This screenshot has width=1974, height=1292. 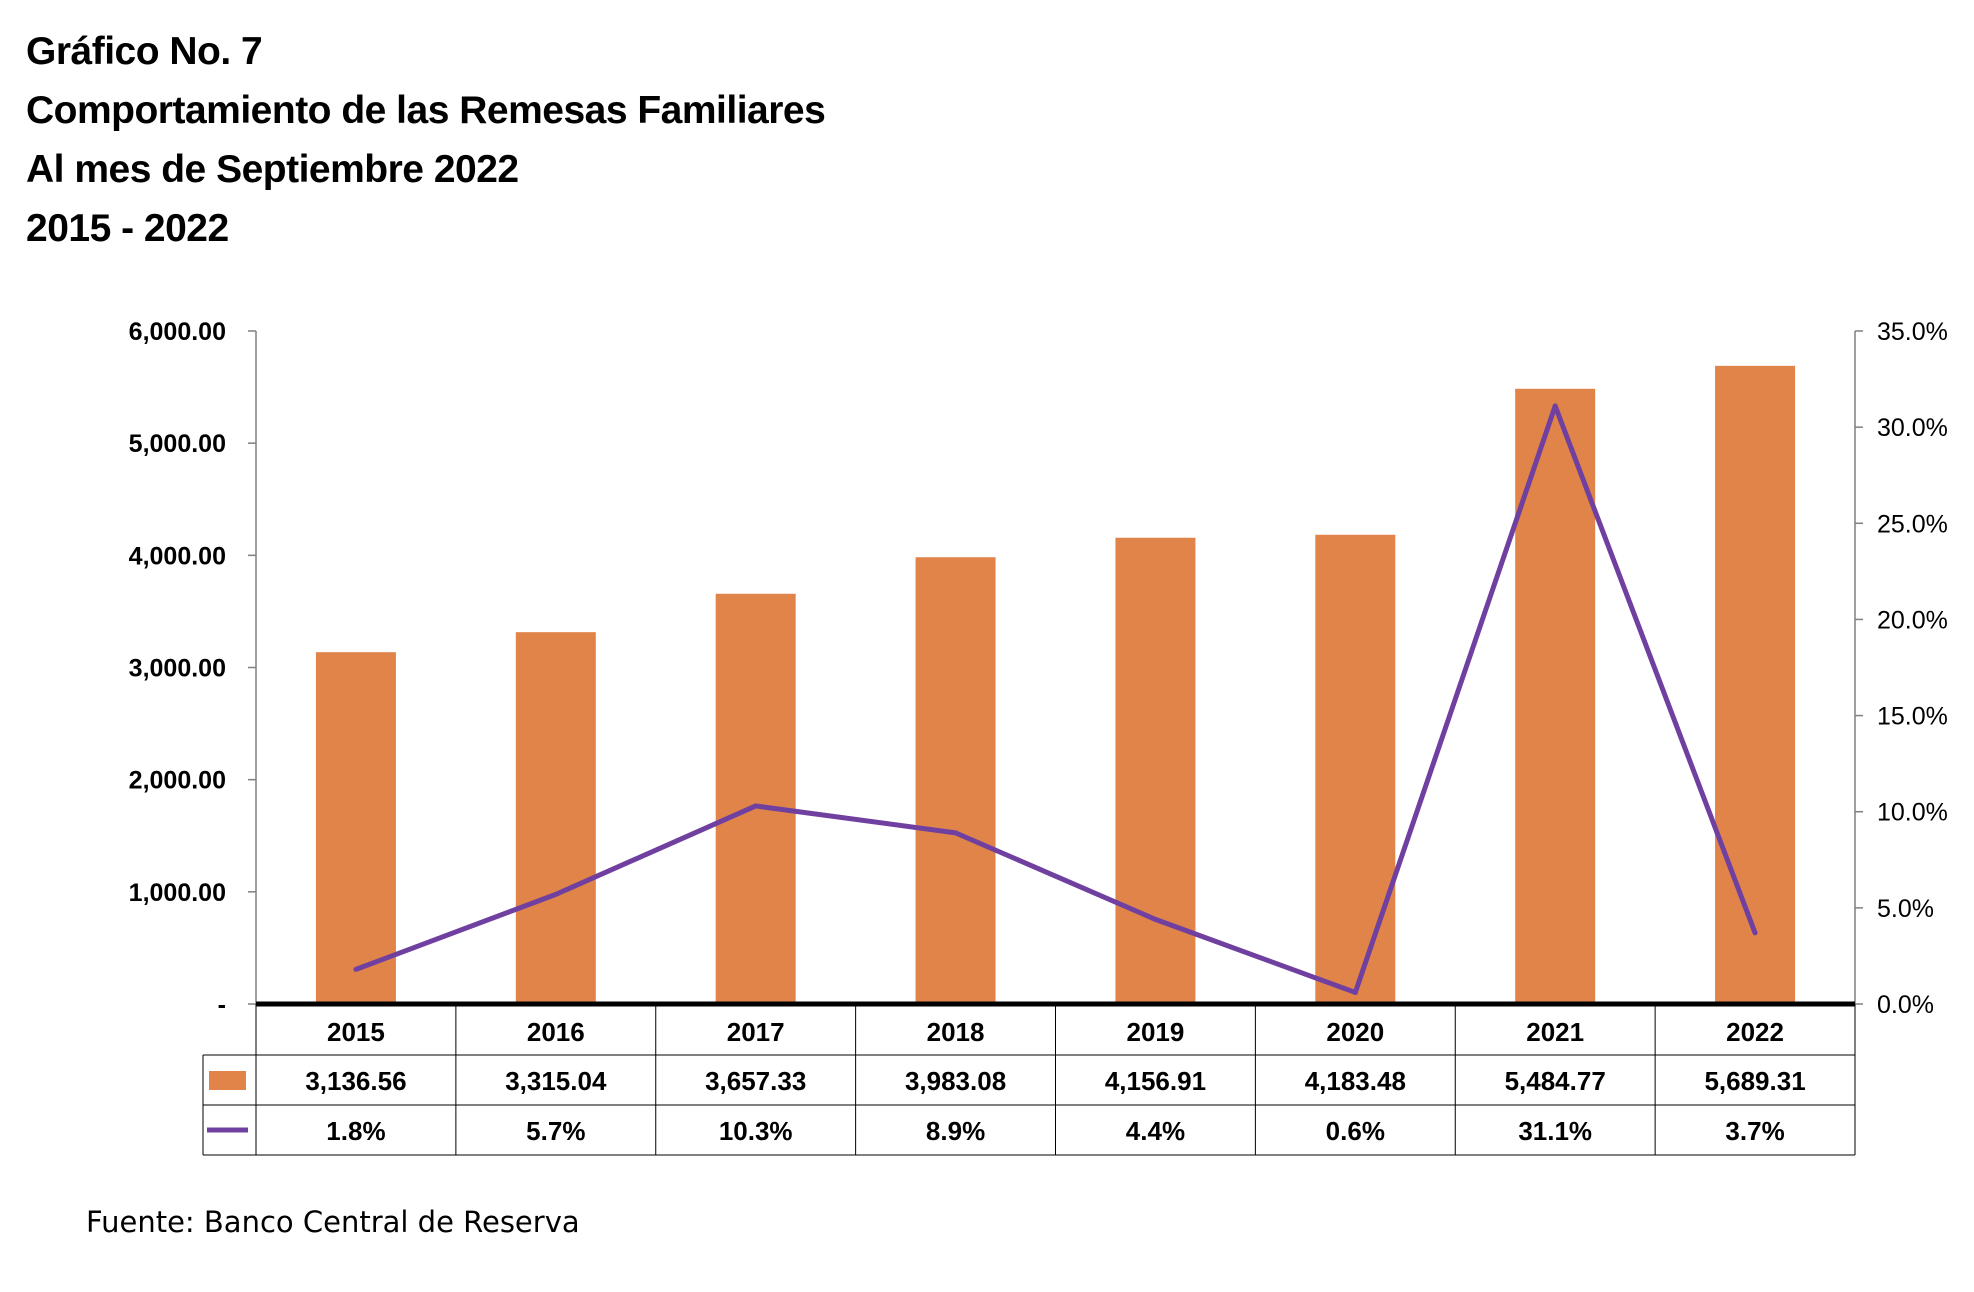 I want to click on bar-2019, so click(x=1155, y=770).